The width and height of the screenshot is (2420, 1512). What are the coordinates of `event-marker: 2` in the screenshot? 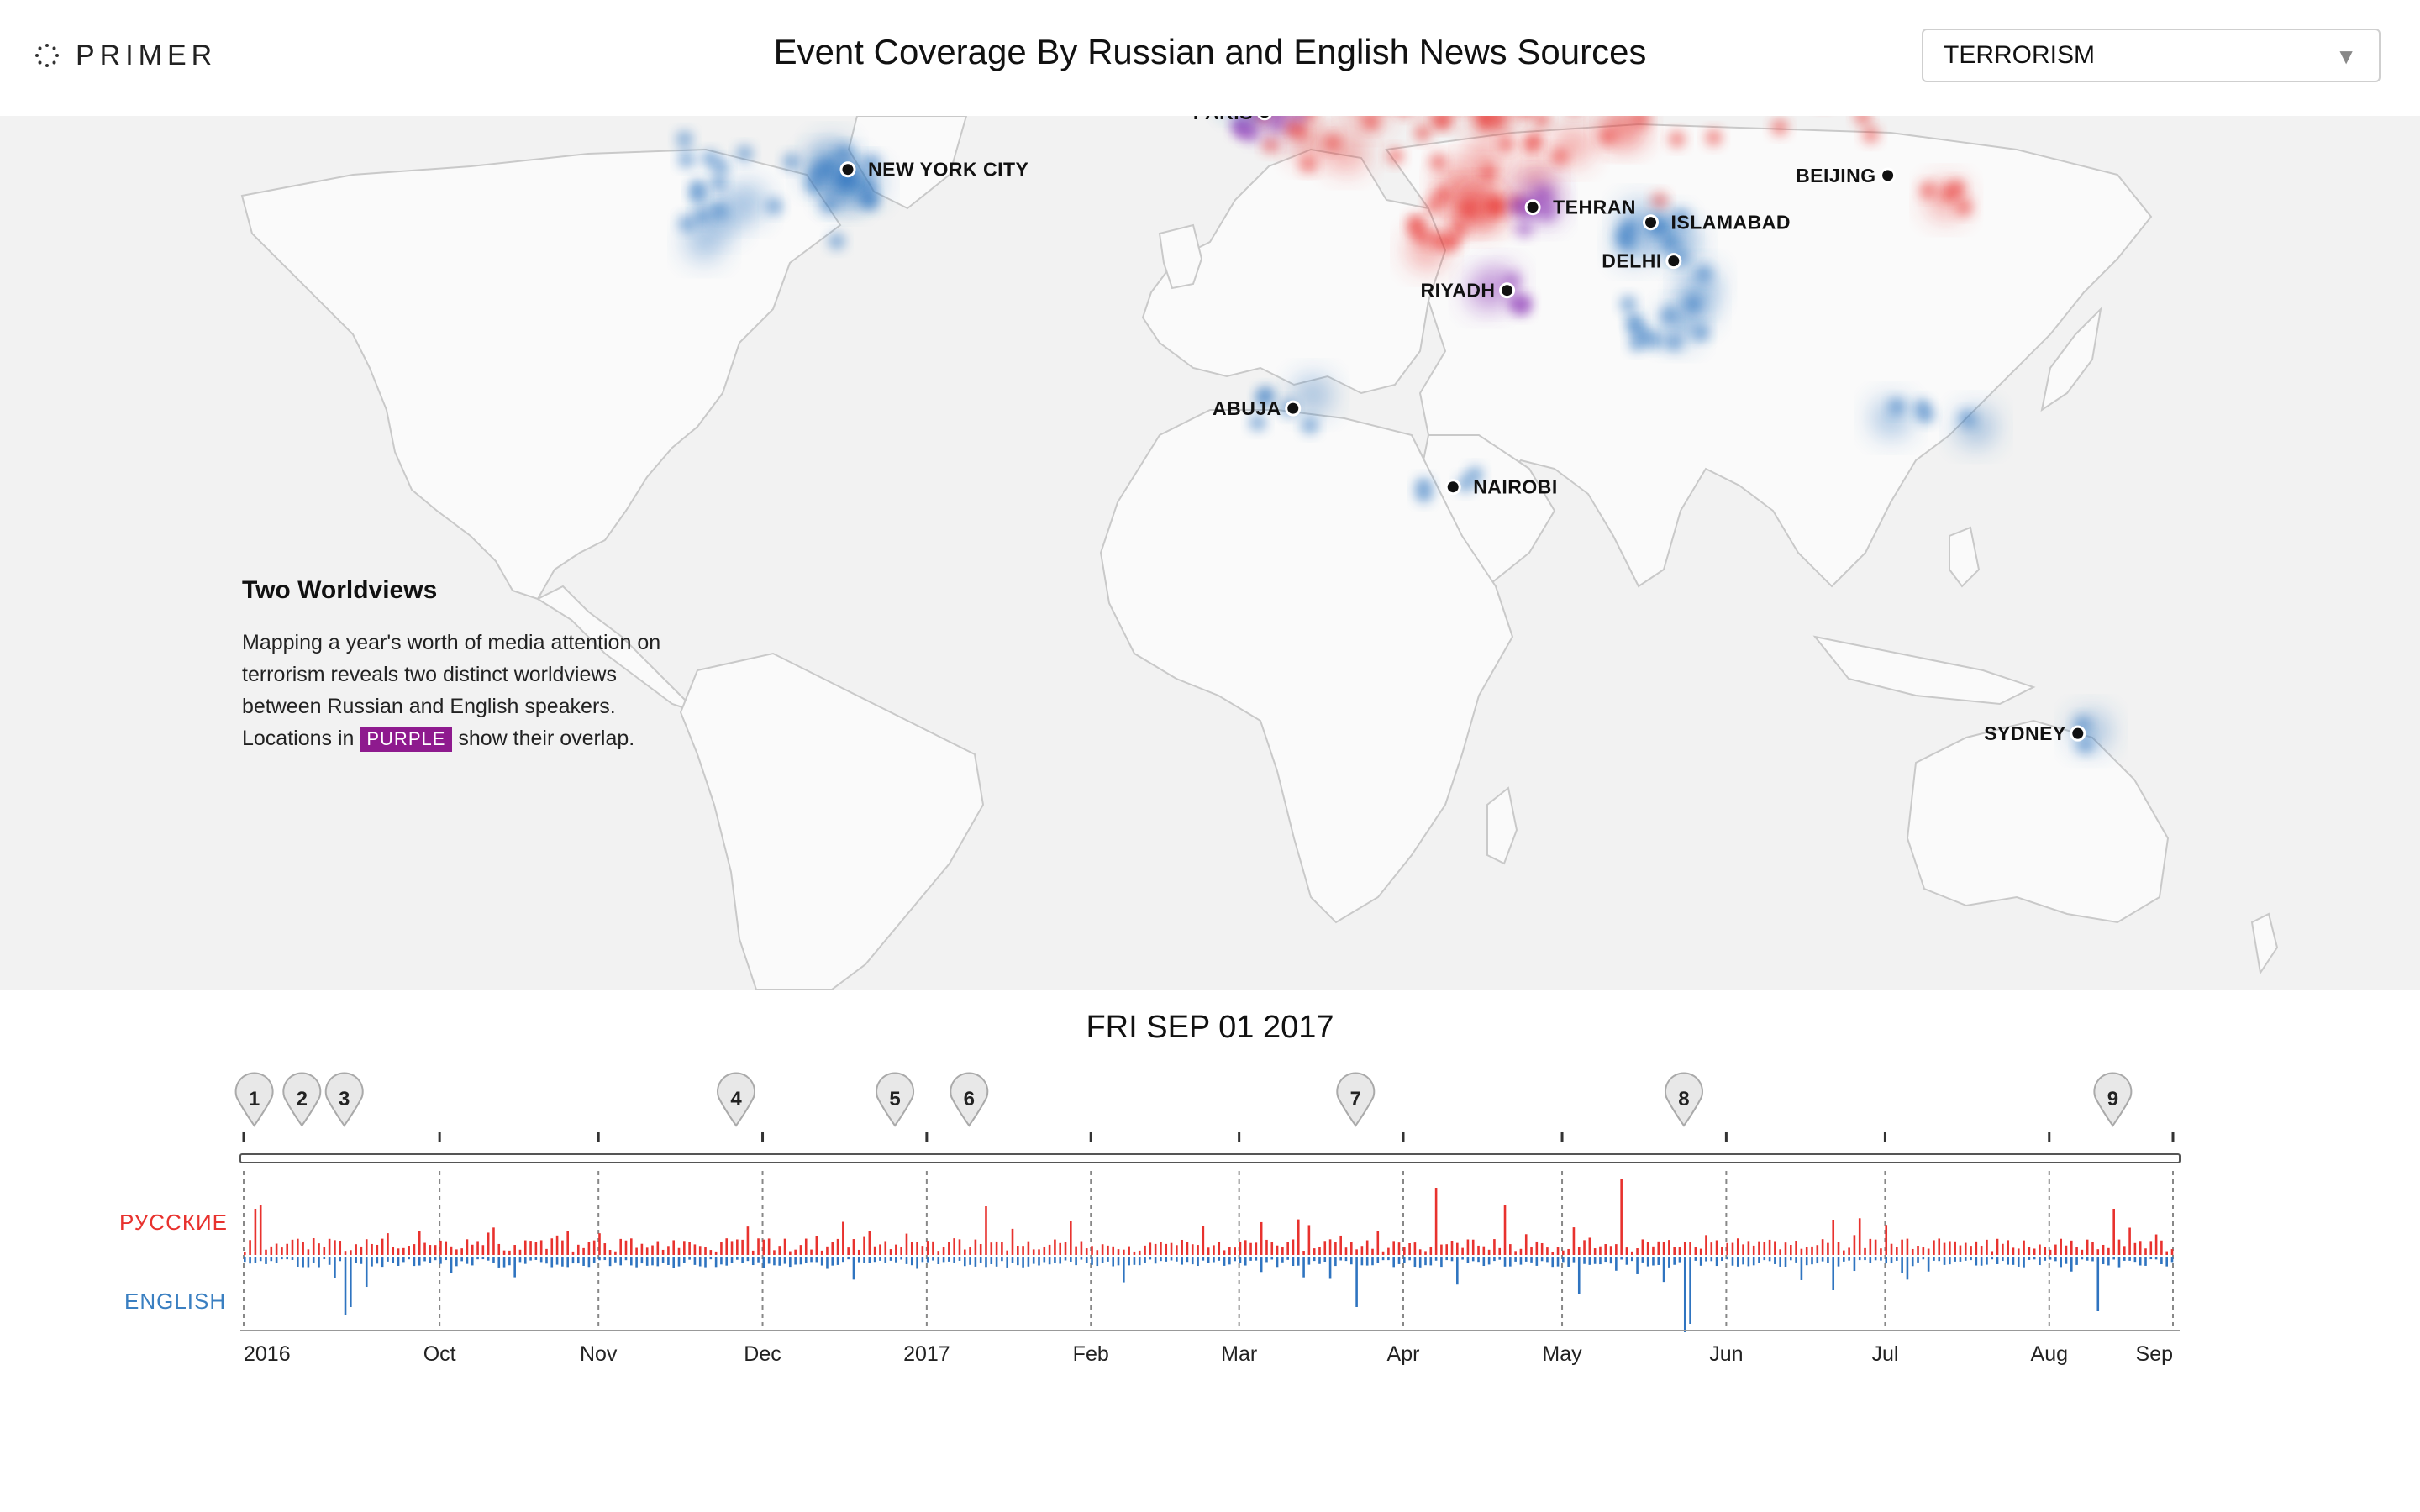 It's located at (302, 1099).